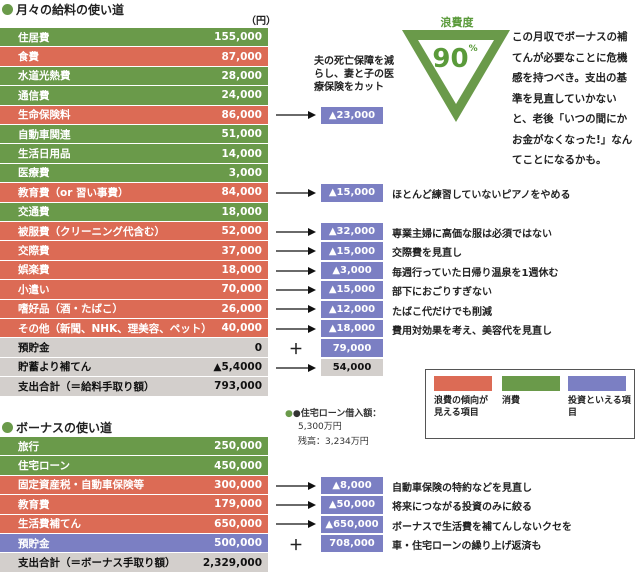 The height and width of the screenshot is (576, 640). What do you see at coordinates (245, 172) in the screenshot?
I see `row-value: 3,000` at bounding box center [245, 172].